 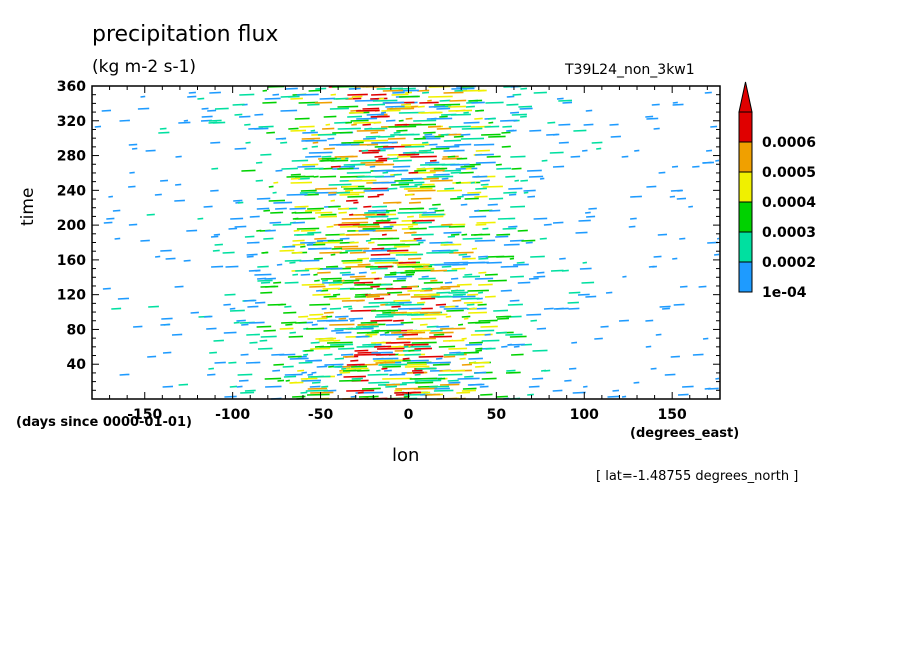 What do you see at coordinates (777, 191) in the screenshot?
I see `colorbar: 1e-04 0.0002 0.0003 0.0004 0.0005 0.0006` at bounding box center [777, 191].